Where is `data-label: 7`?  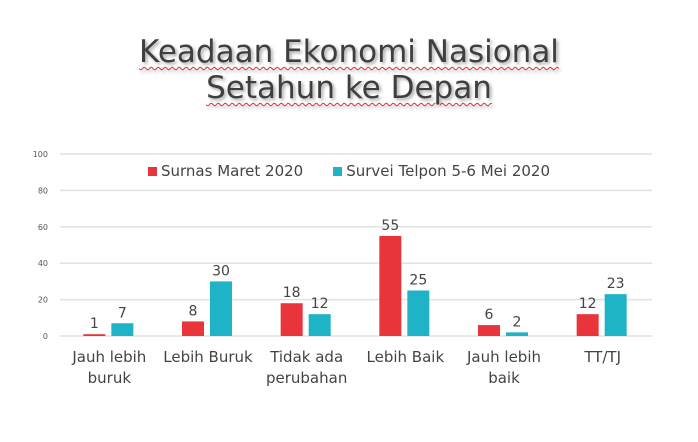
data-label: 7 is located at coordinates (122, 313).